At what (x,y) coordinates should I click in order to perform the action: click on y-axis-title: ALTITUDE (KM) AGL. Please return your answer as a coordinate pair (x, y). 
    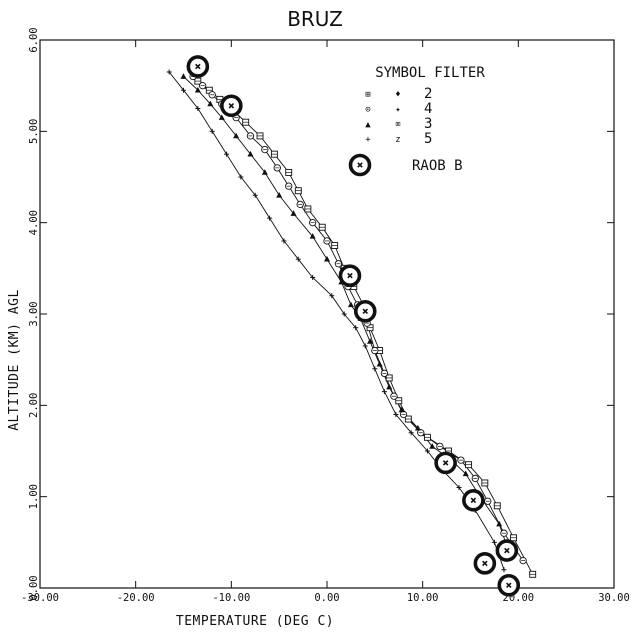
    Looking at the image, I should click on (14, 360).